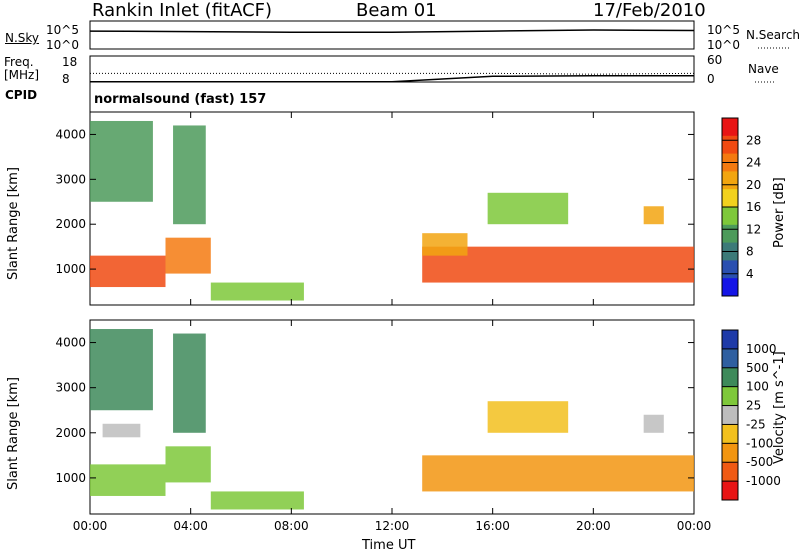  Describe the element at coordinates (593, 526) in the screenshot. I see `xtick-label-5: 20:00` at that location.